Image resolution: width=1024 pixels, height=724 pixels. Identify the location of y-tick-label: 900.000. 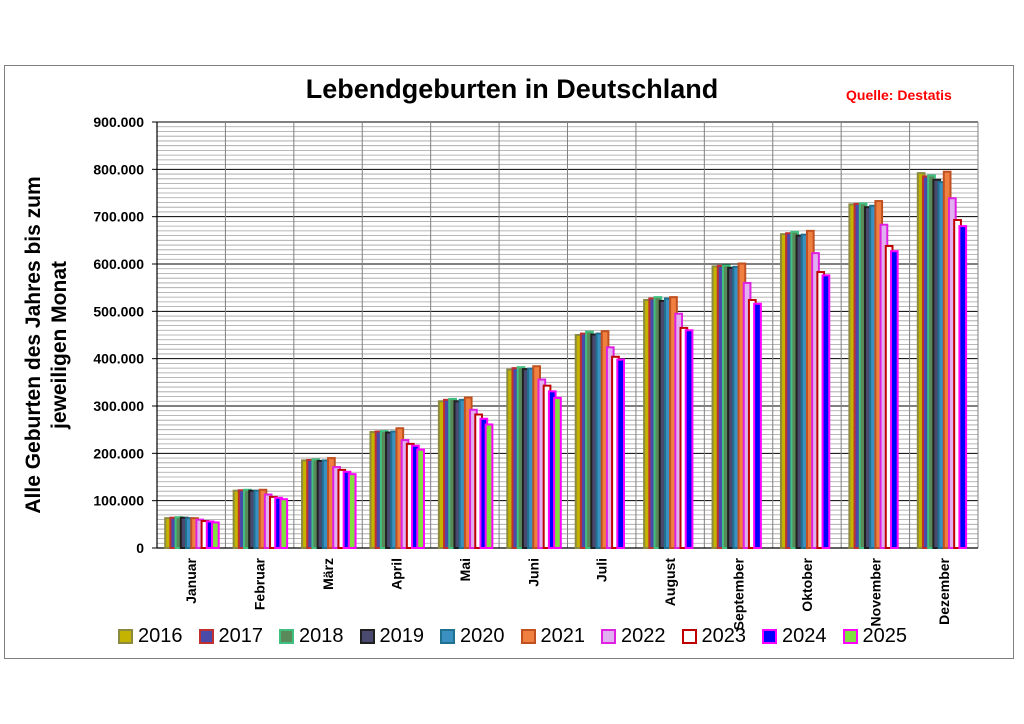
(118, 122).